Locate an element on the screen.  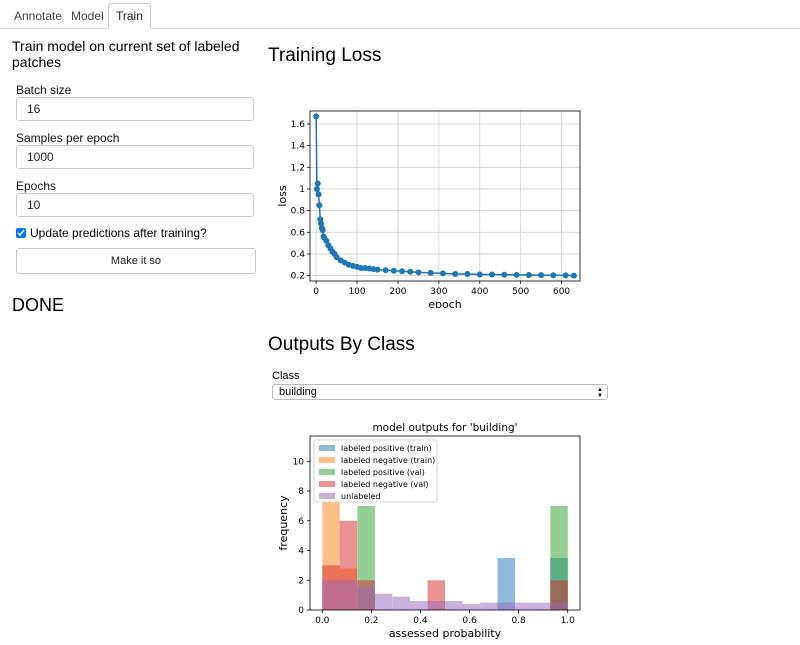
outputs-by-class-heading: Outputs By Class is located at coordinates (341, 345).